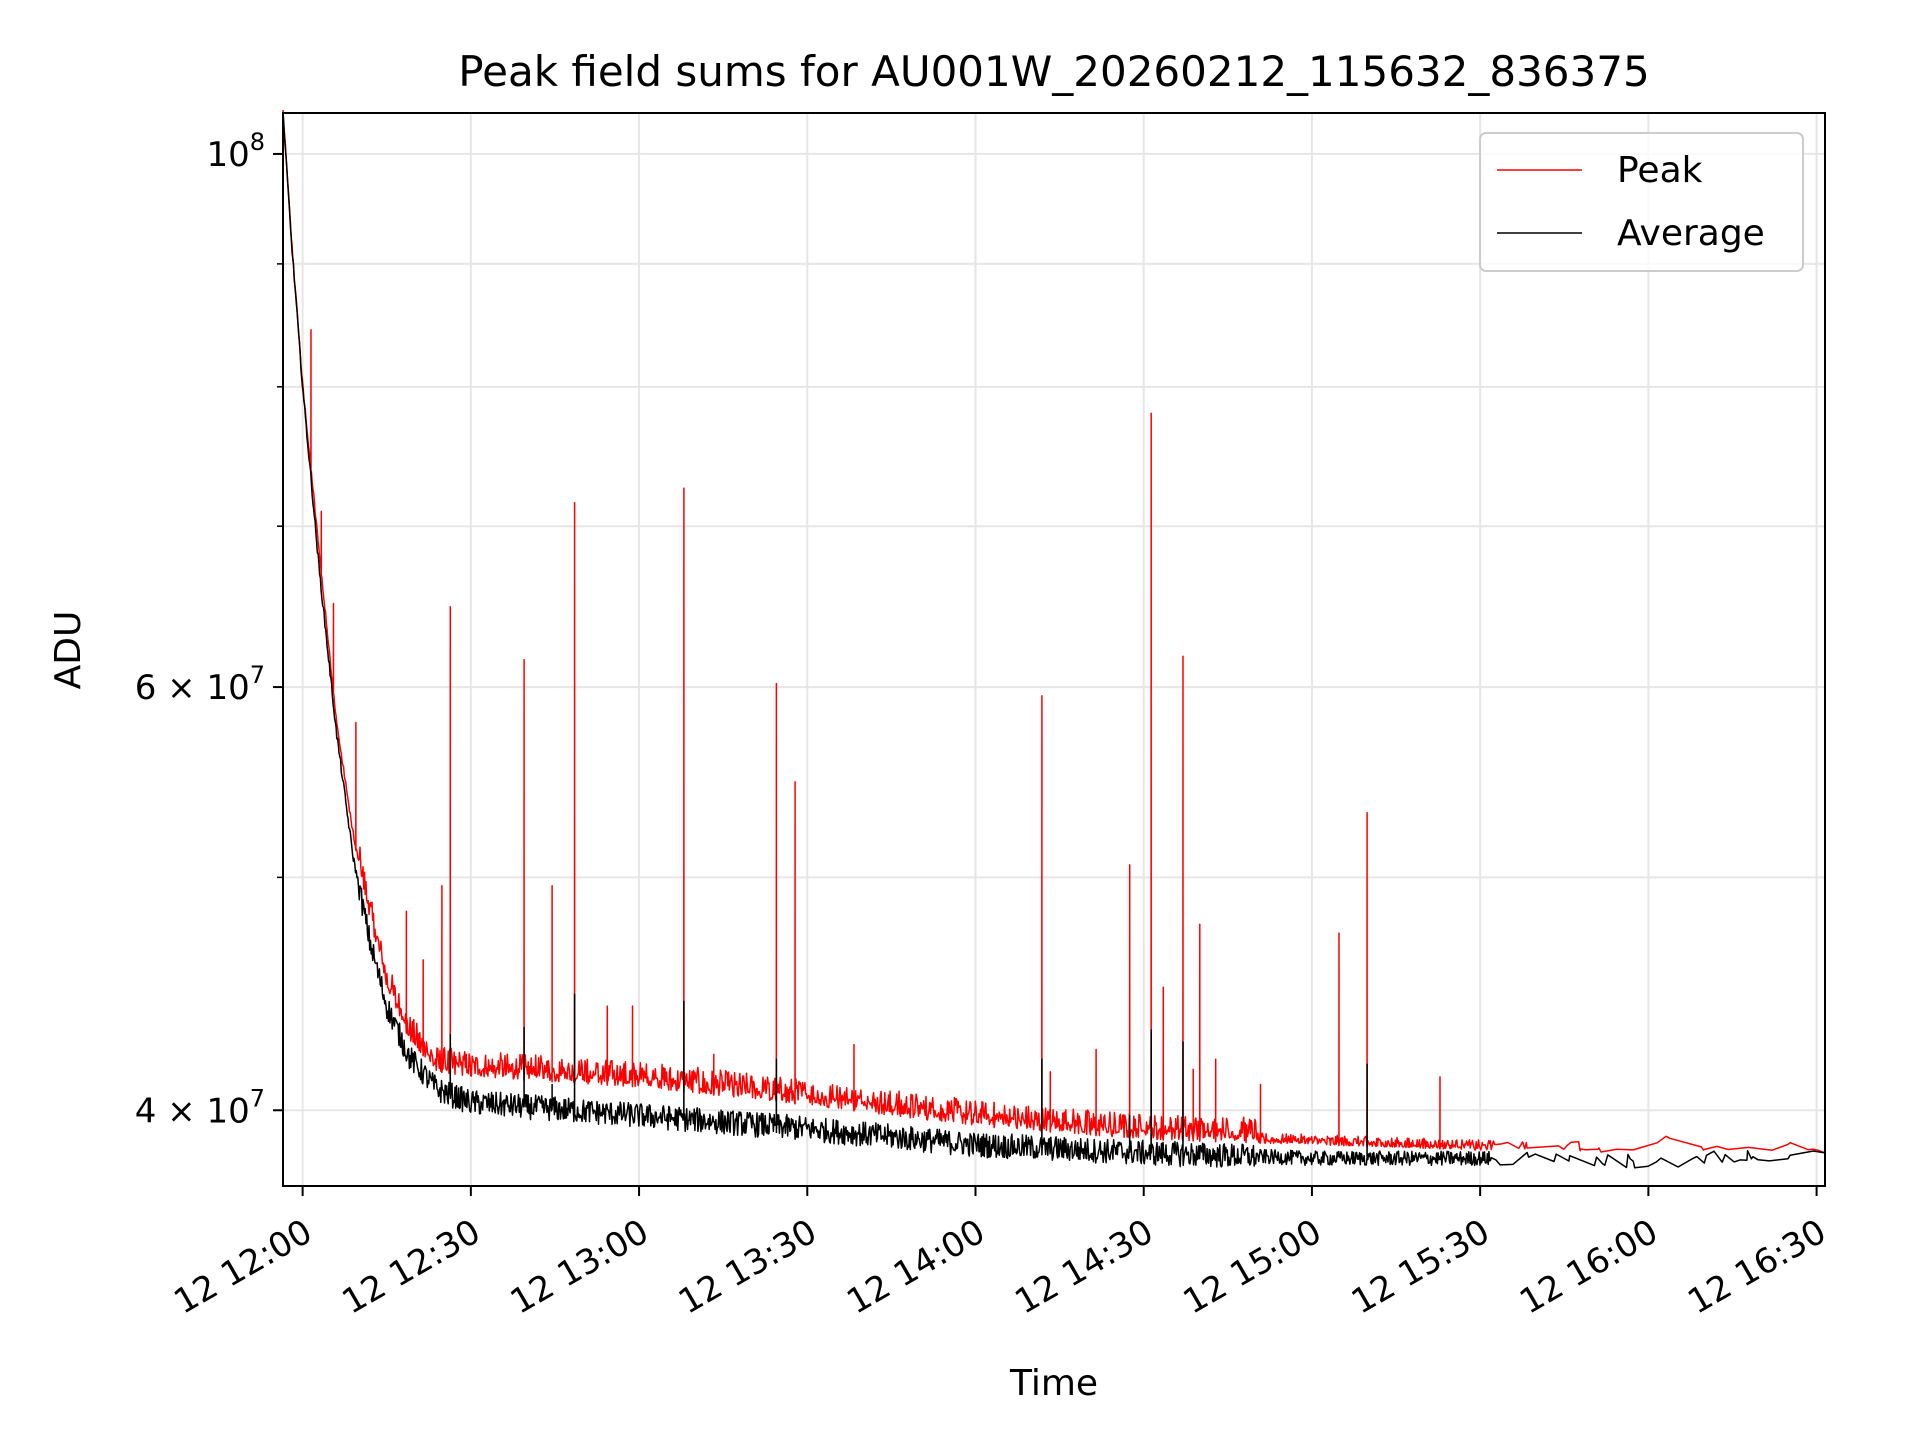  I want to click on legend-peak-label: Peak, so click(1660, 170).